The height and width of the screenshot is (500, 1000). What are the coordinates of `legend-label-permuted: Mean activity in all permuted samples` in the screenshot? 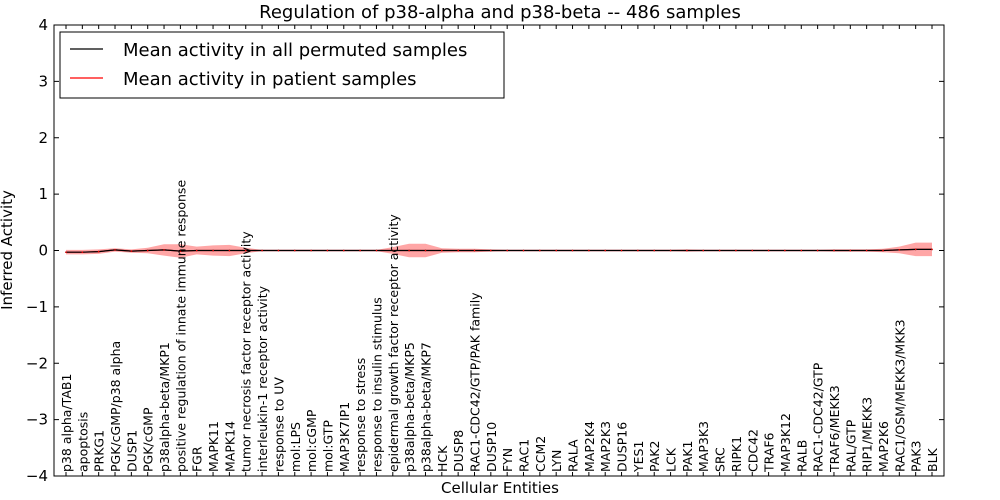 It's located at (295, 50).